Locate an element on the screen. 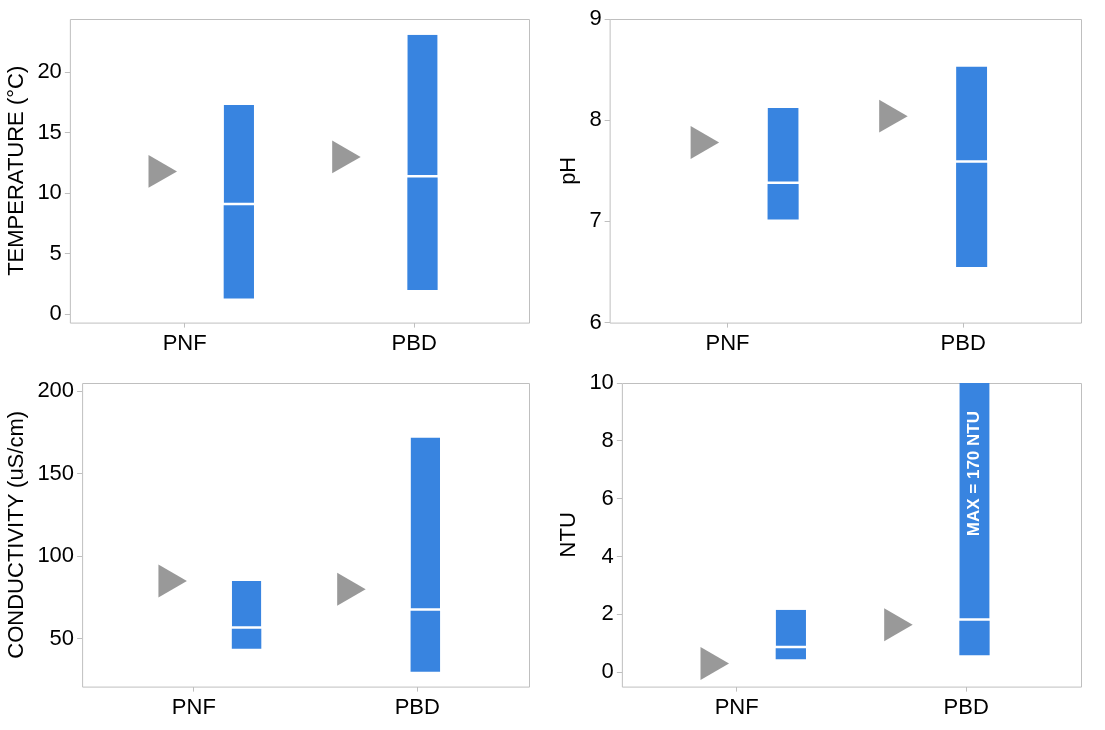 Image resolution: width=1105 pixels, height=730 pixels. y-tick-label: 5 is located at coordinates (55, 252).